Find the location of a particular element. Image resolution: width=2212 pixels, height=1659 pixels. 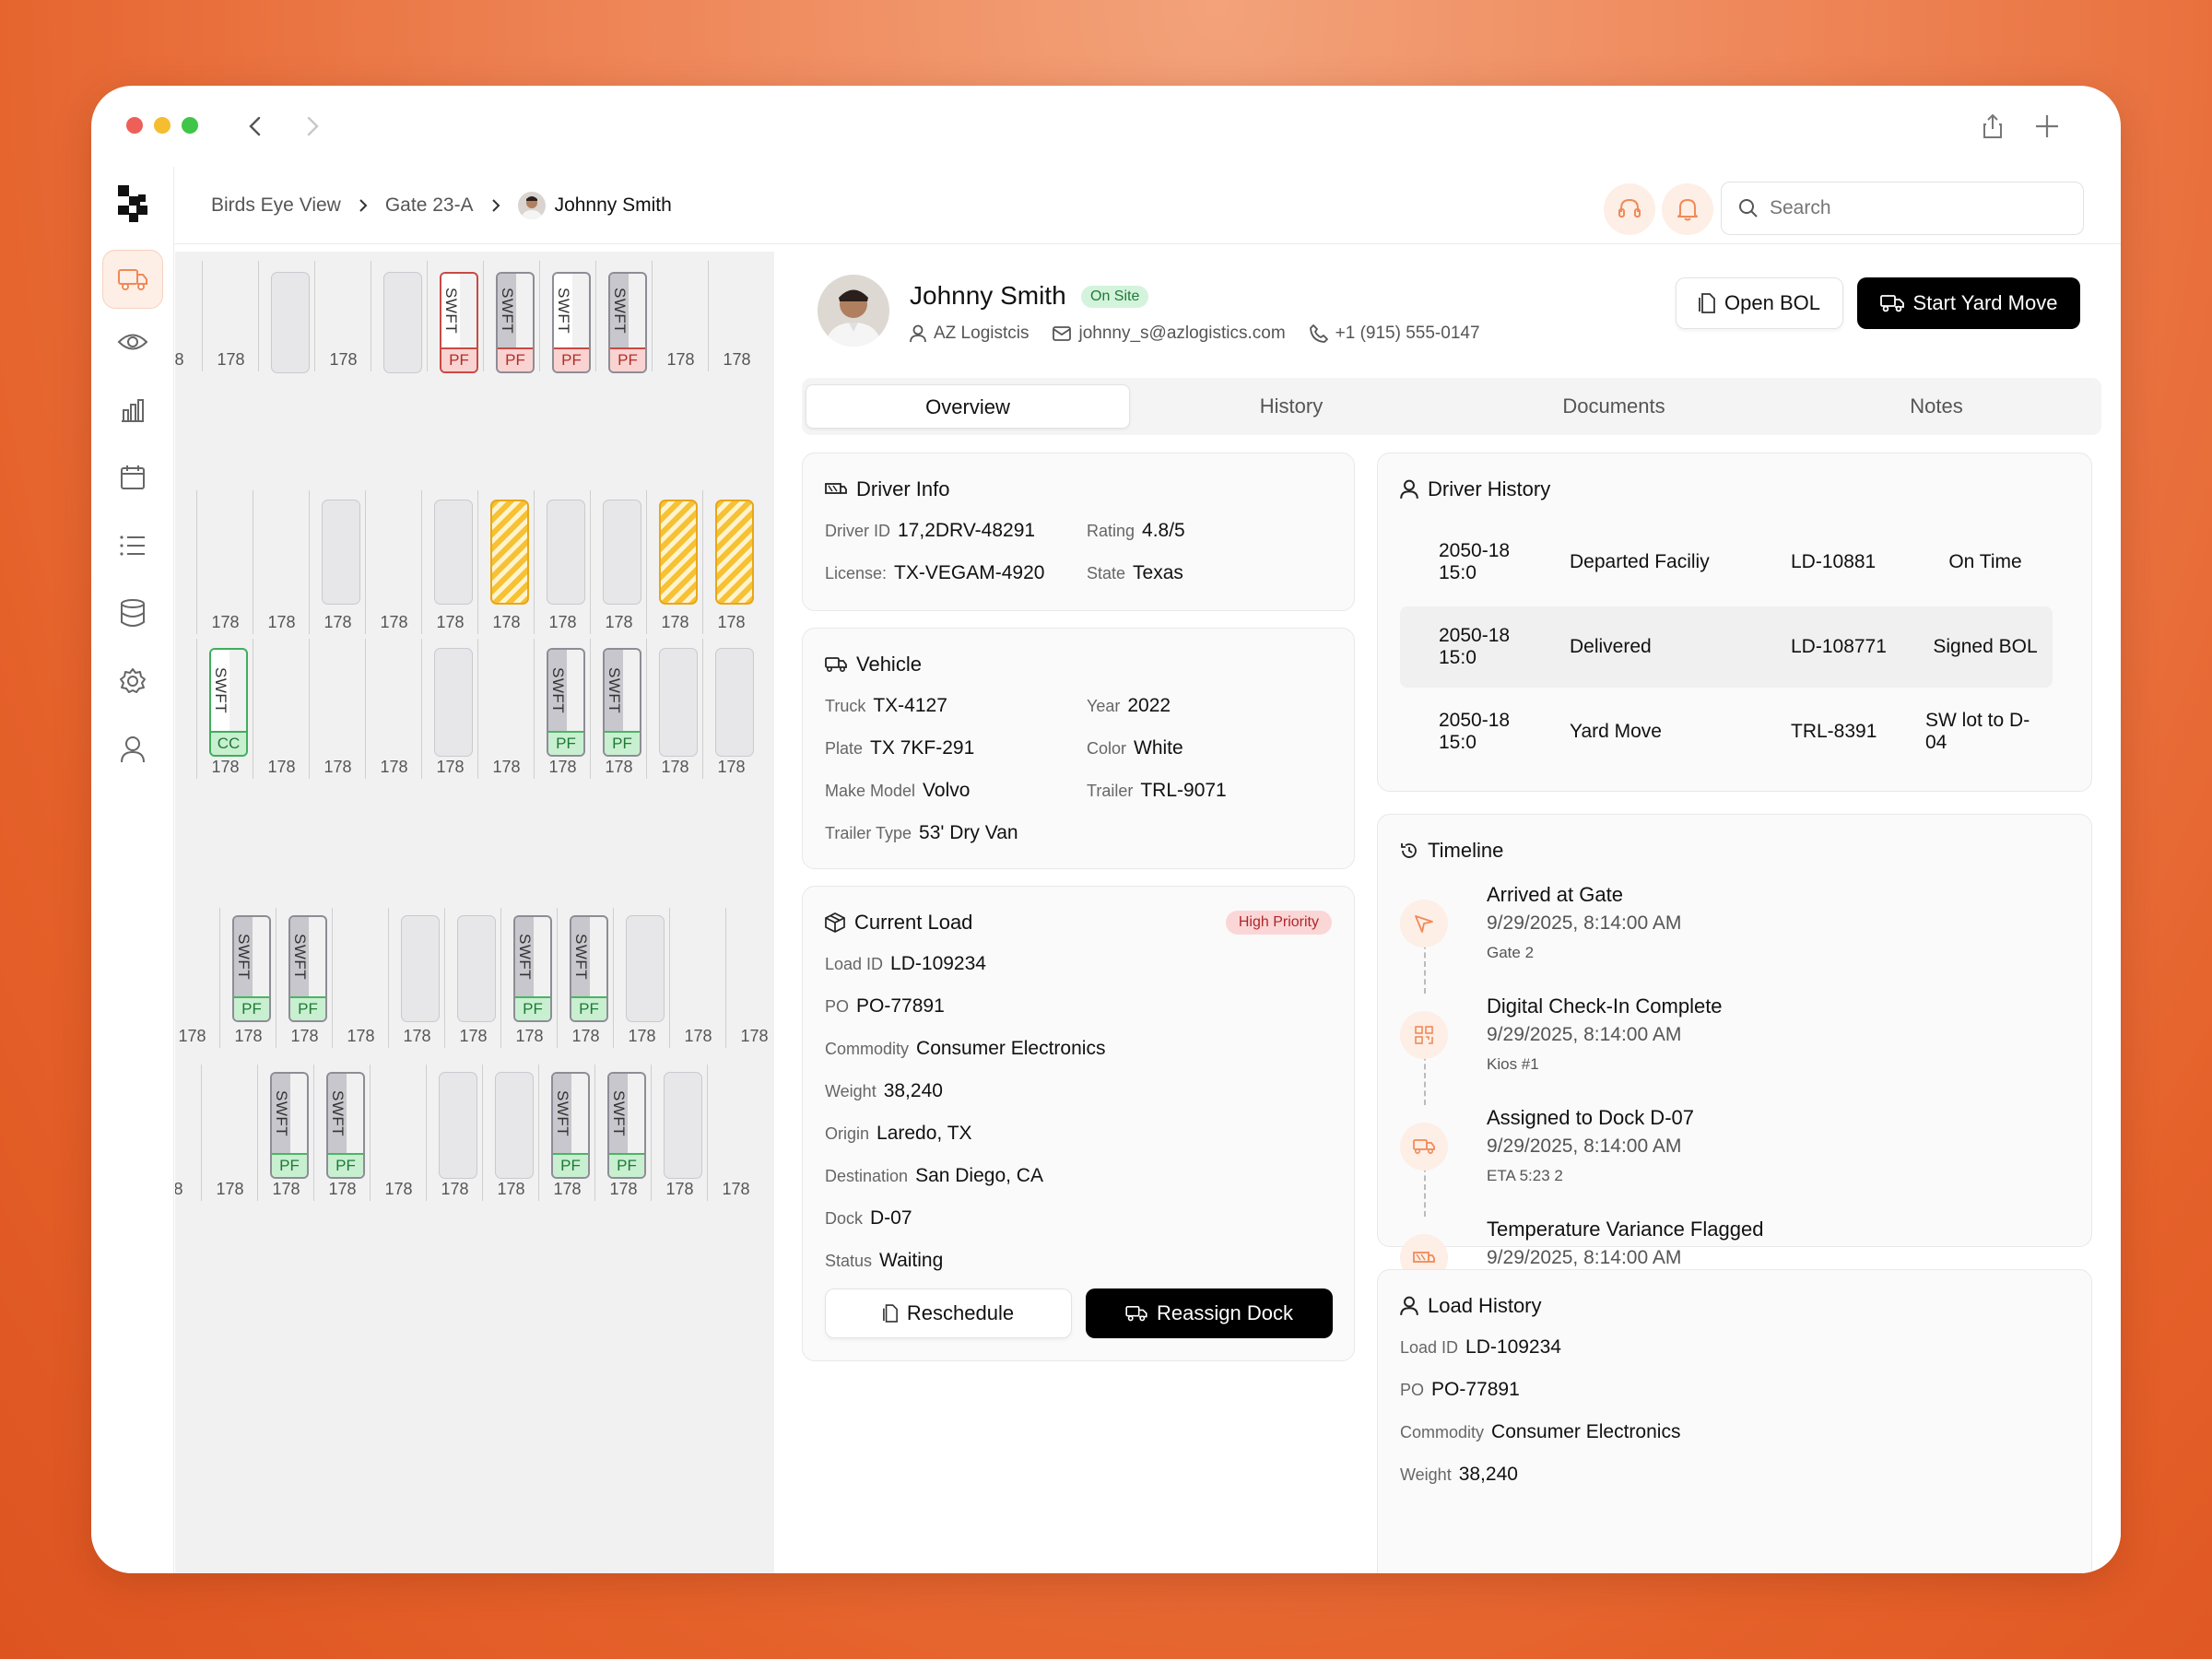

tab-documents: Documents is located at coordinates (1613, 406).